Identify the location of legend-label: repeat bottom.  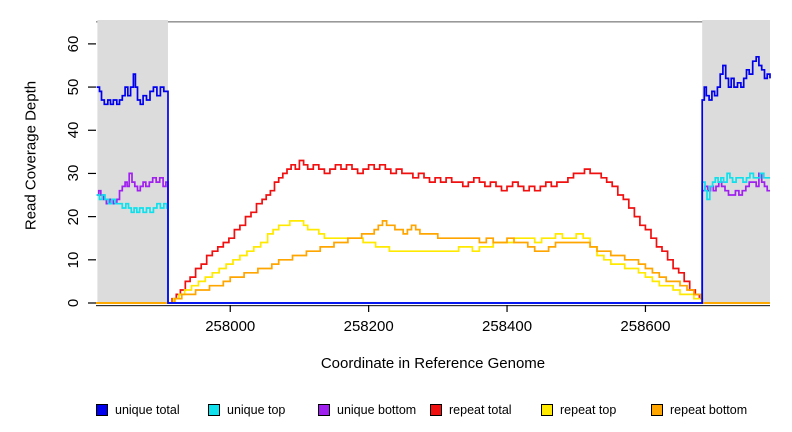
(709, 410).